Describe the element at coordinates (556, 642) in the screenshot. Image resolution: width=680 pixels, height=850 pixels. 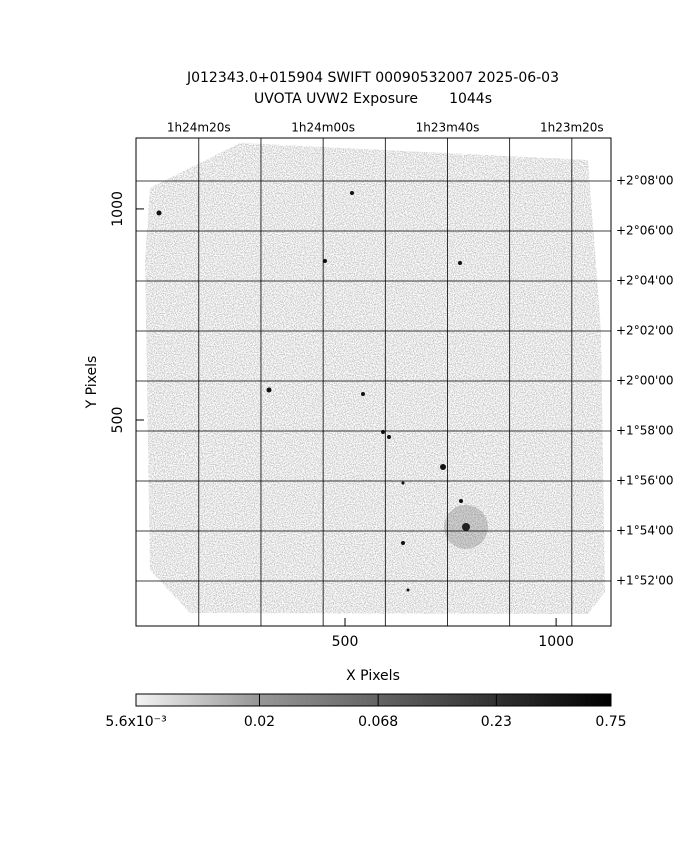
I see `x-tick-label: 1000` at that location.